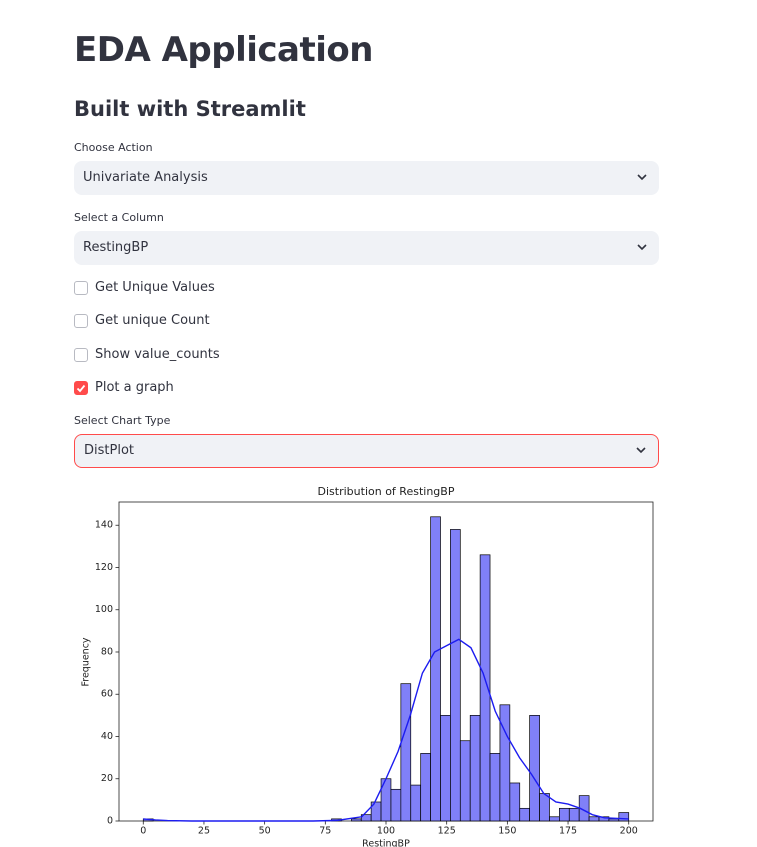 This screenshot has width=757, height=847. I want to click on x-axis-label: RestingBP, so click(386, 843).